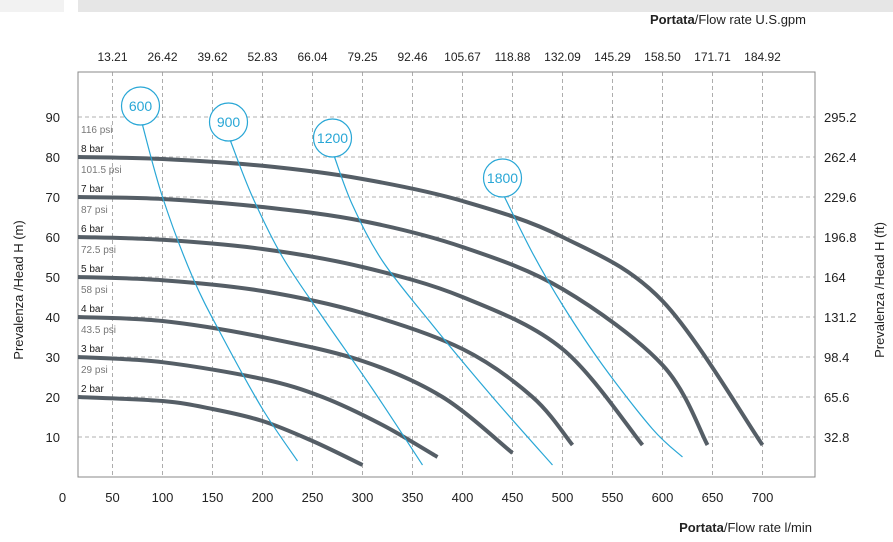 The image size is (893, 542). Describe the element at coordinates (563, 497) in the screenshot. I see `x-tick-label: 500` at that location.